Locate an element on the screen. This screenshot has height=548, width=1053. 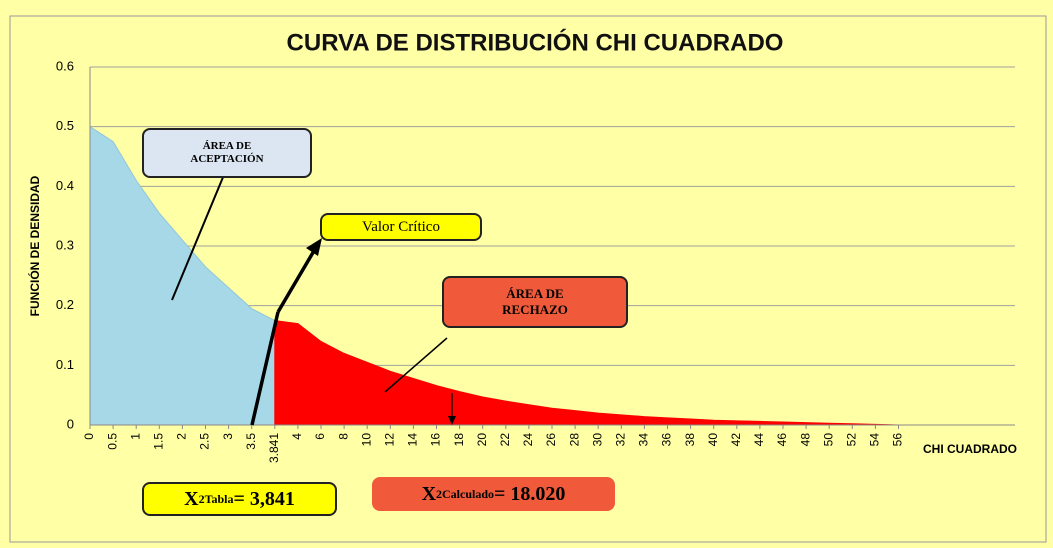
x-tick-label: 46 is located at coordinates (782, 440).